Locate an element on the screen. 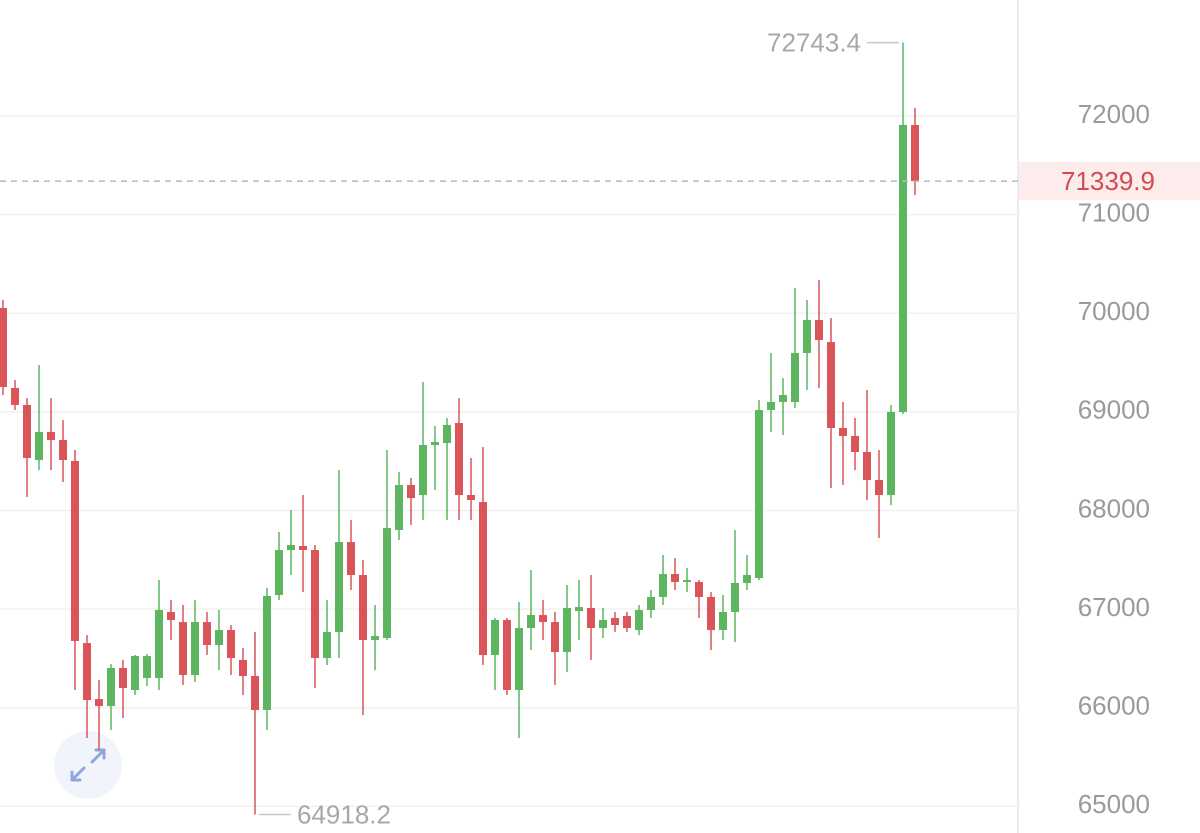 This screenshot has width=1200, height=833. expand-button is located at coordinates (88, 765).